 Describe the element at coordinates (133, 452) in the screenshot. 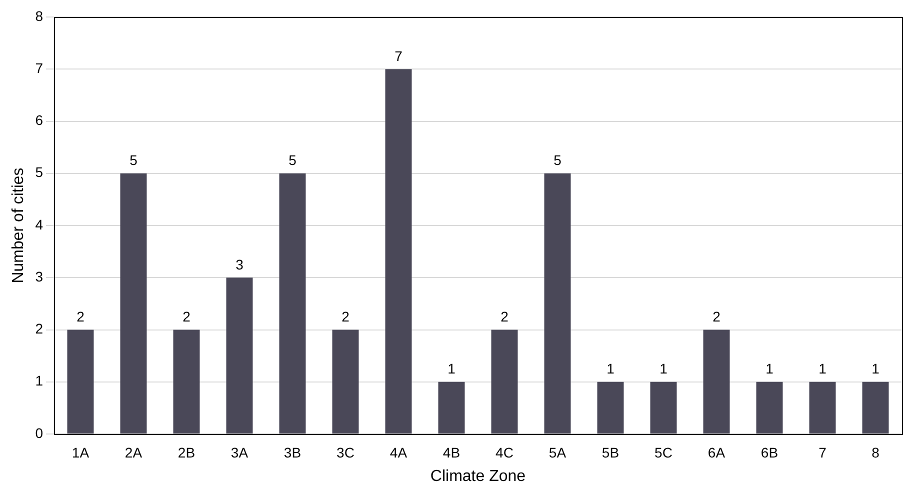

I see `x-tick-label: 2A` at that location.